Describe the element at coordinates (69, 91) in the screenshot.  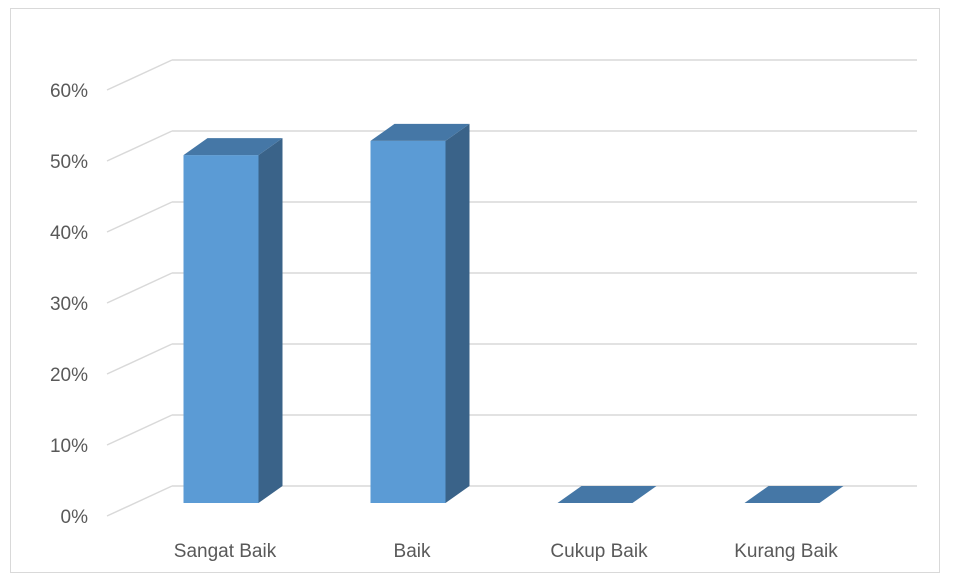
I see `y-tick-label: 60%` at that location.